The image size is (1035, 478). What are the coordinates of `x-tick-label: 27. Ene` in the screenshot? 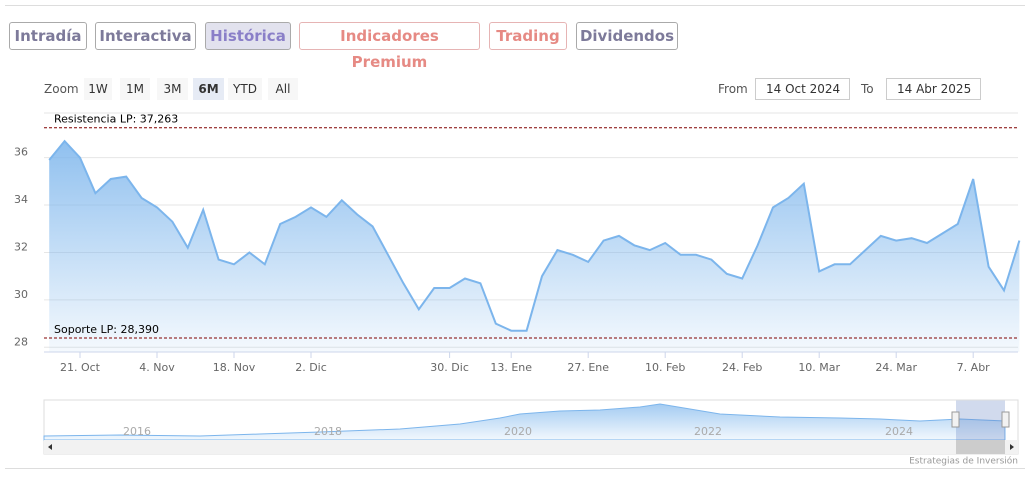 It's located at (588, 367).